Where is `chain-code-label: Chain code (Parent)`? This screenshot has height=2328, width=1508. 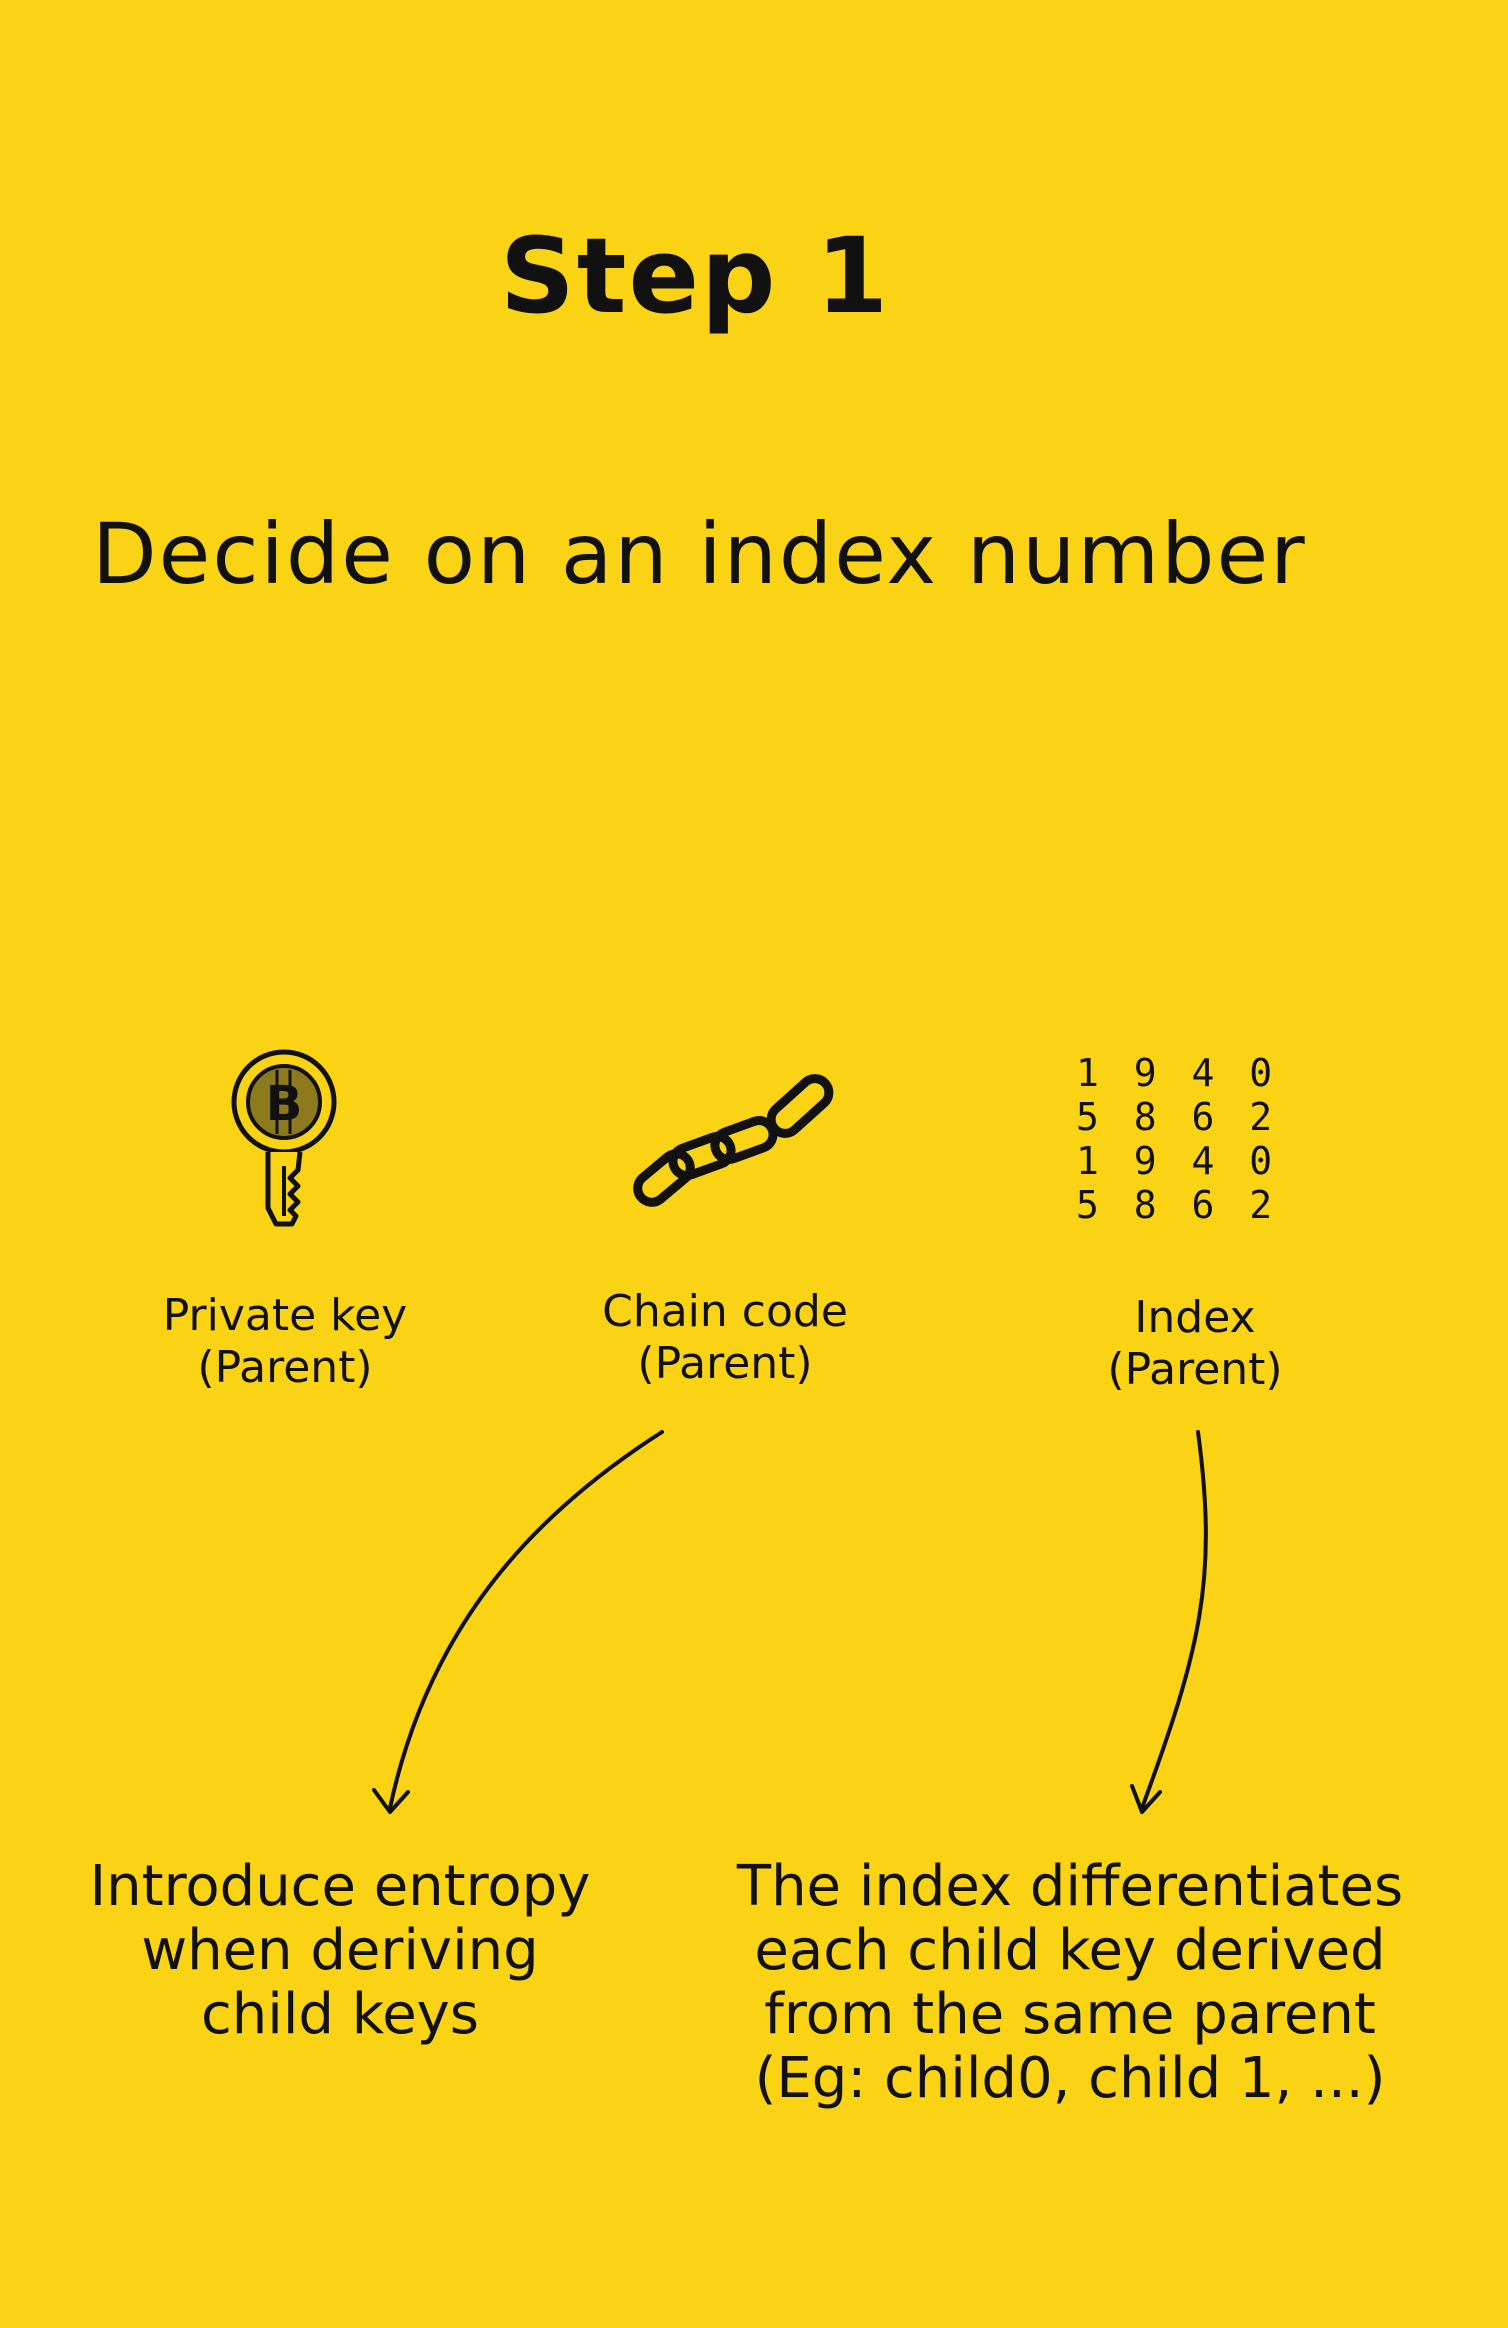
chain-code-label: Chain code (Parent) is located at coordinates (725, 1338).